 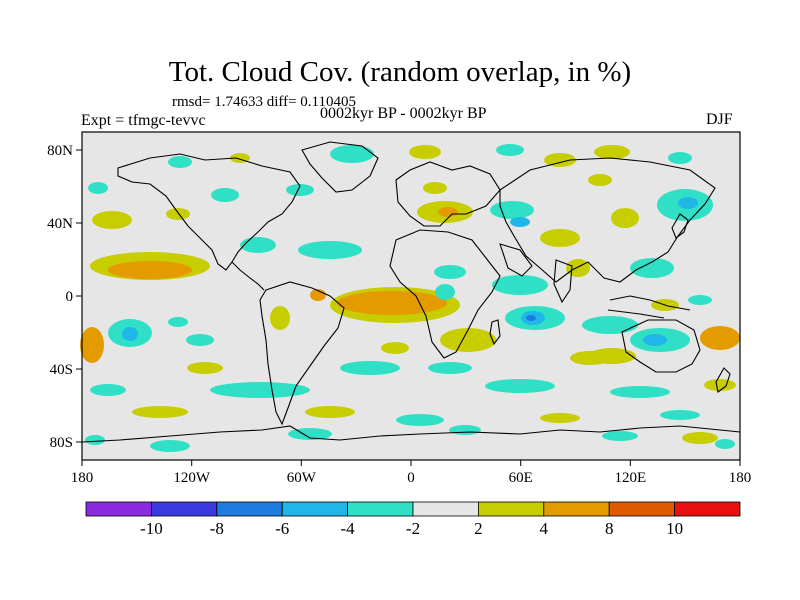 What do you see at coordinates (674, 528) in the screenshot?
I see `colorbar-label: 10` at bounding box center [674, 528].